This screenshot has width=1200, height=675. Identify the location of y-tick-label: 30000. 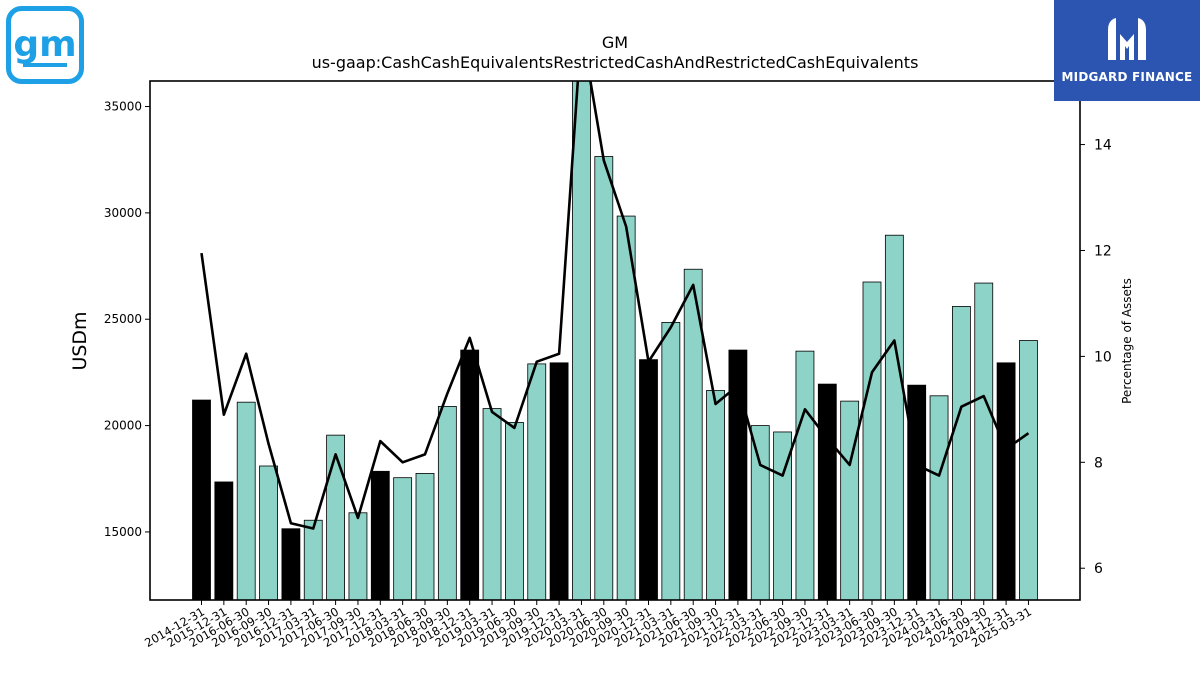
(123, 213).